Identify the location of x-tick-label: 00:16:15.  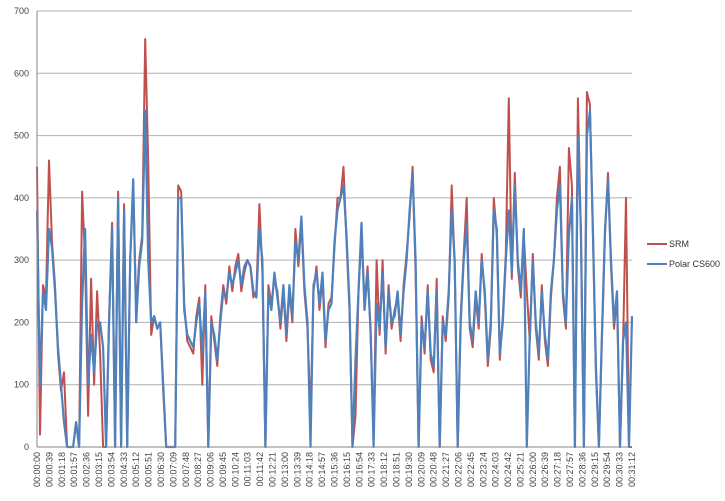
(347, 469).